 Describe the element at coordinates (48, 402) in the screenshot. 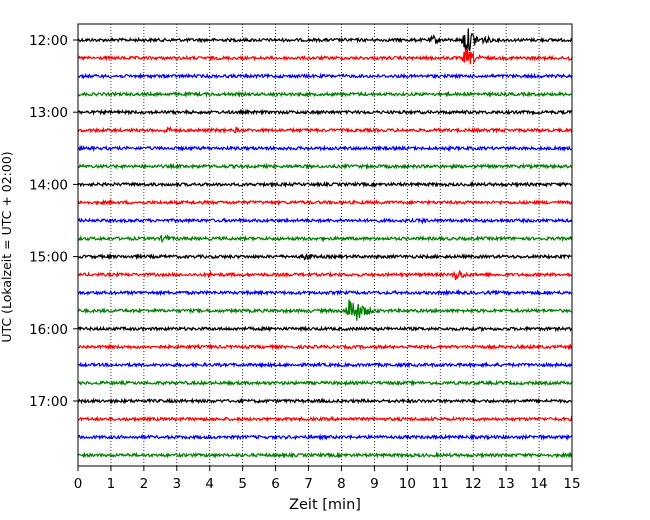

I see `y-tick-label: 17:00` at that location.